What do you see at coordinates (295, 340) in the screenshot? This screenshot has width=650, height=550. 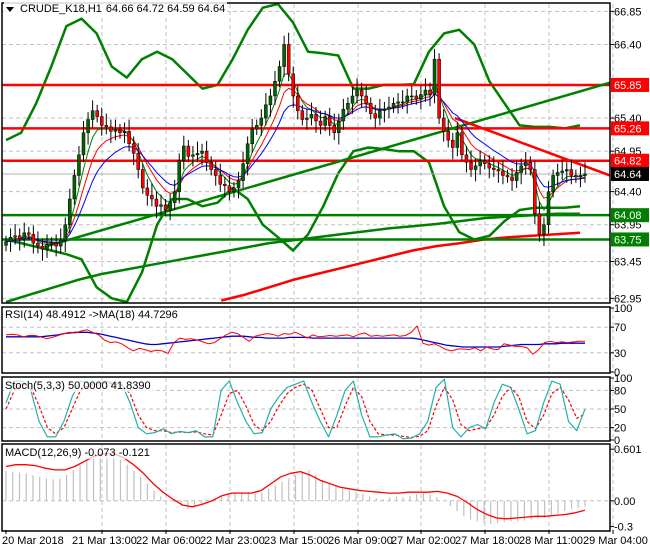 I see `rsi-pane` at bounding box center [295, 340].